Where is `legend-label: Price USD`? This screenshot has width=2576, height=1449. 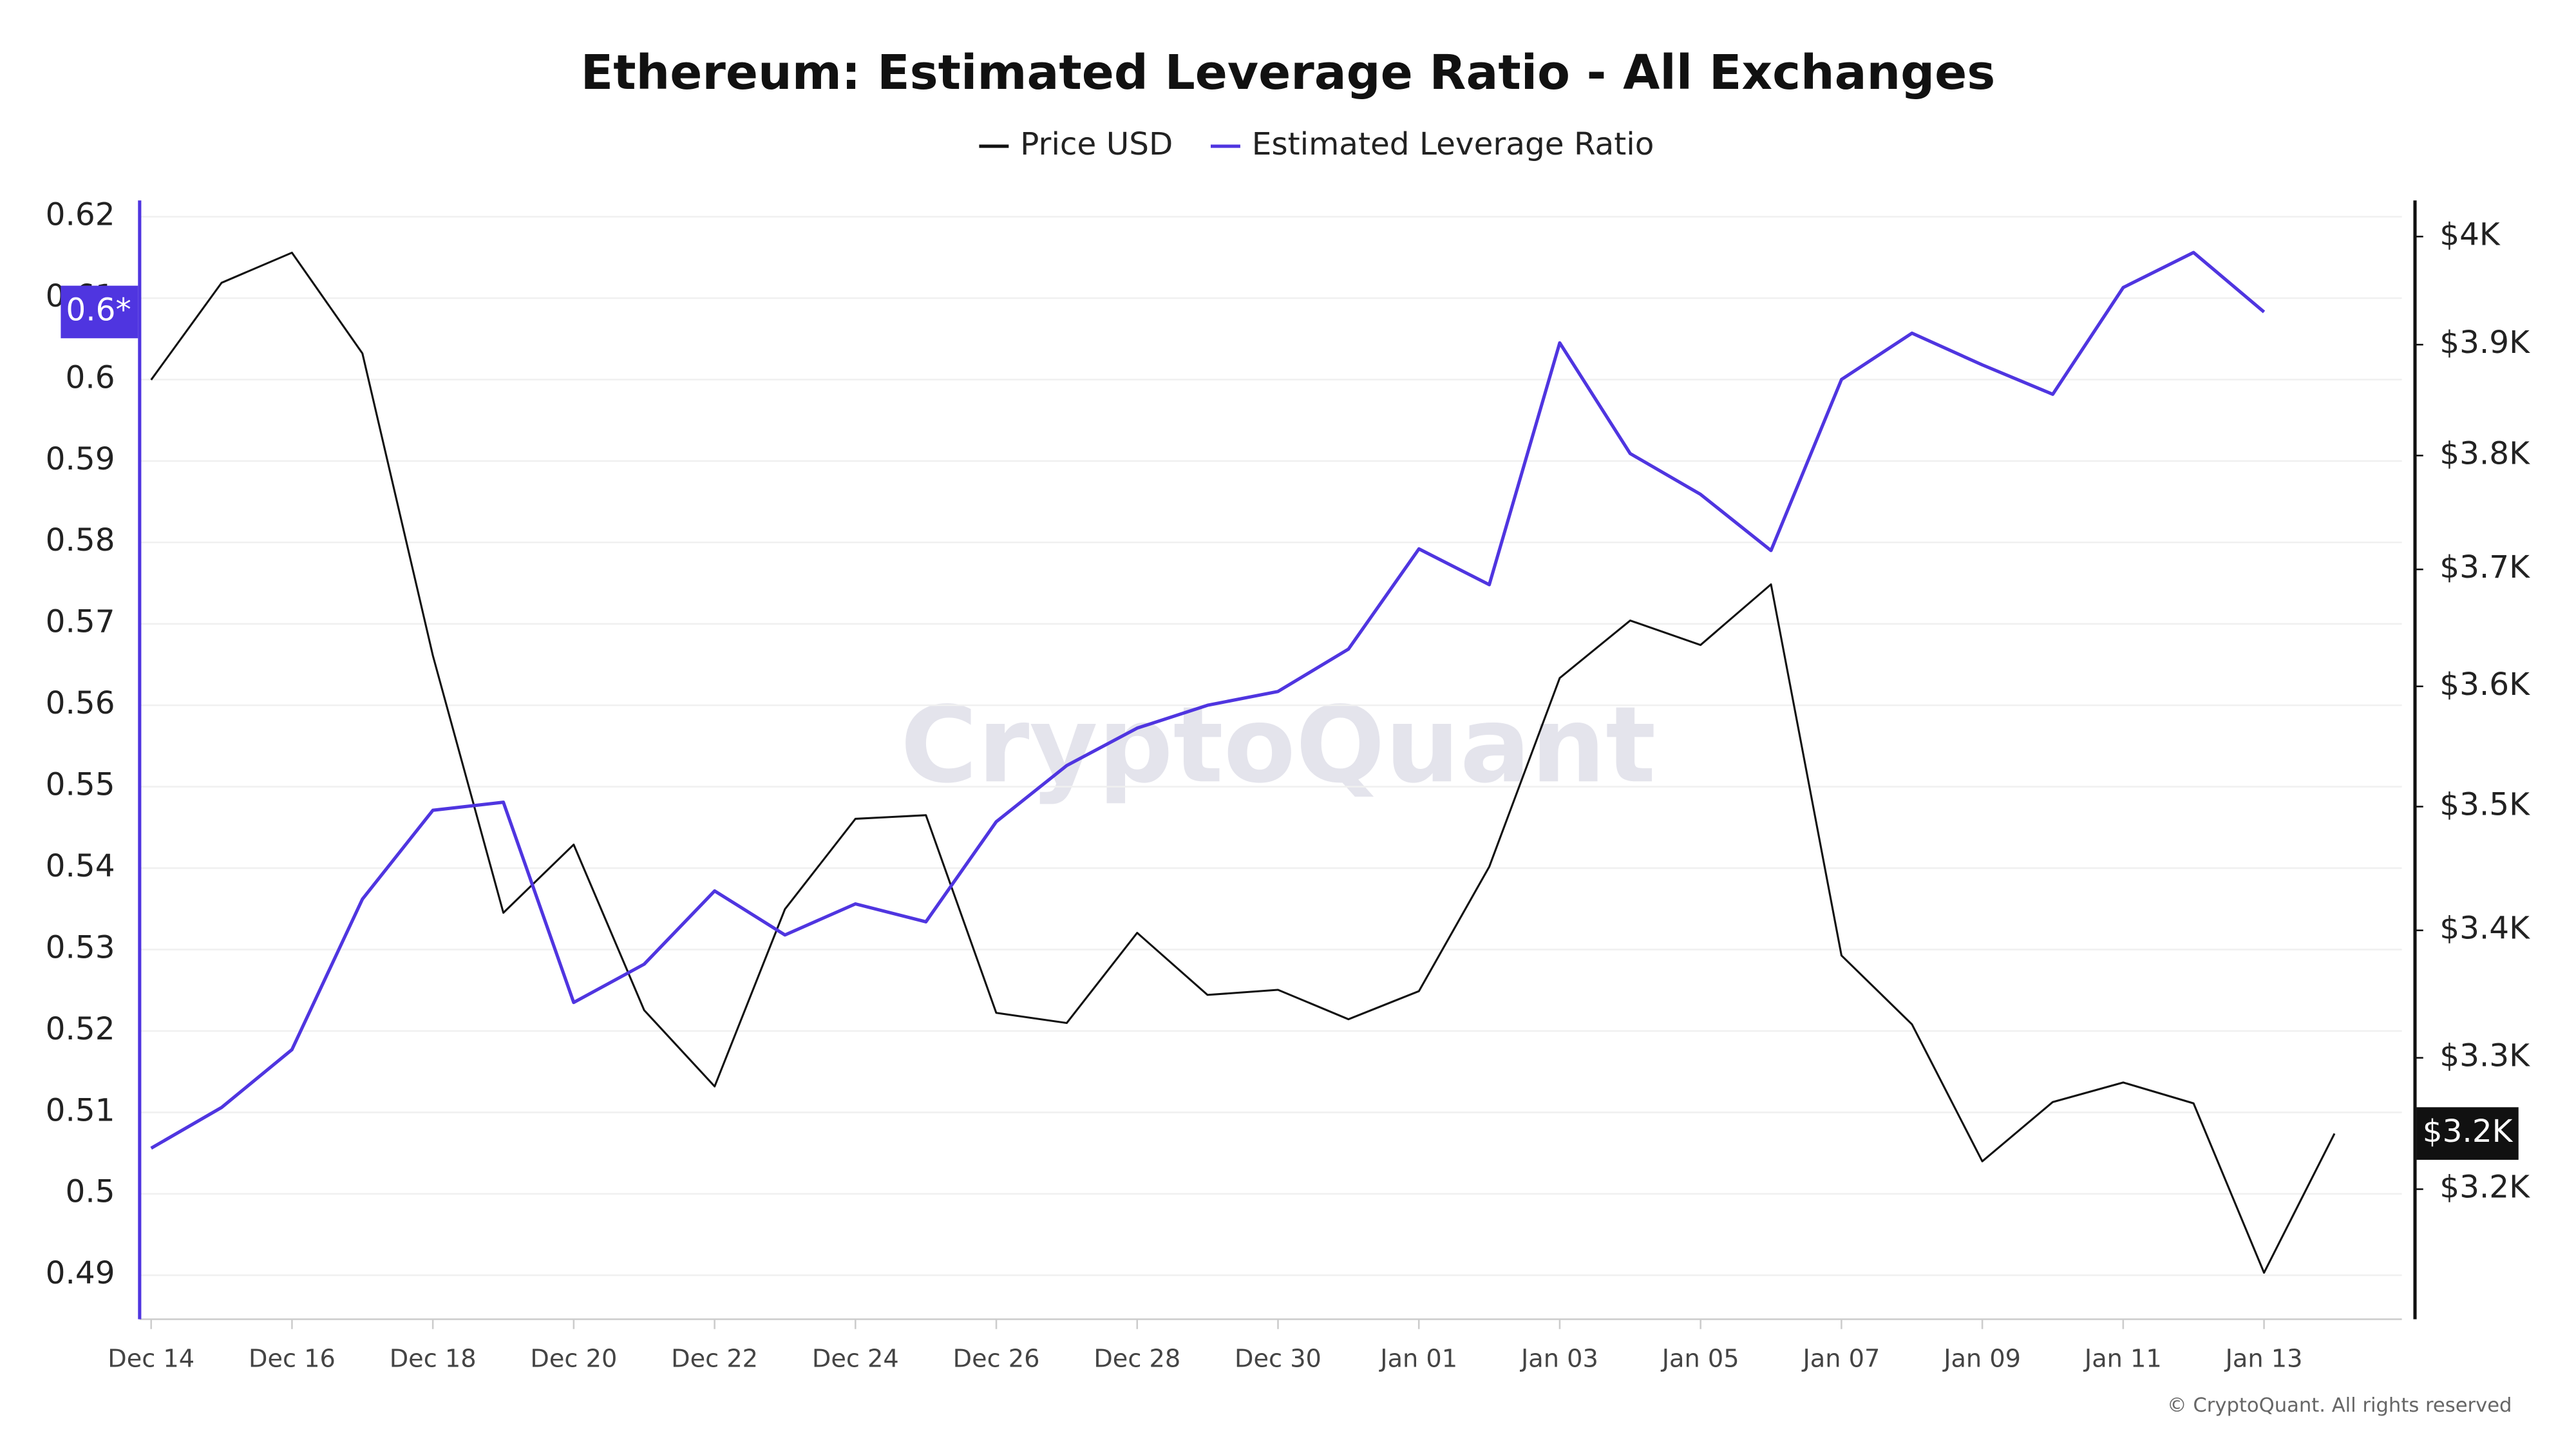 legend-label: Price USD is located at coordinates (1096, 144).